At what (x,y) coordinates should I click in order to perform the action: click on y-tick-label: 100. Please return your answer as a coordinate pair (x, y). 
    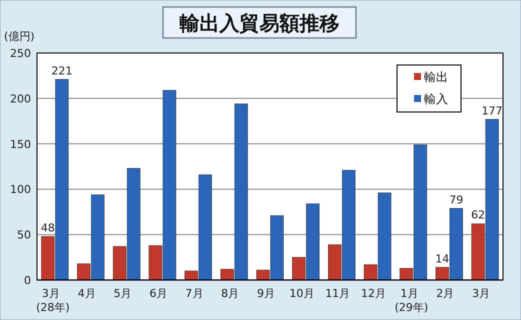
    Looking at the image, I should click on (20, 189).